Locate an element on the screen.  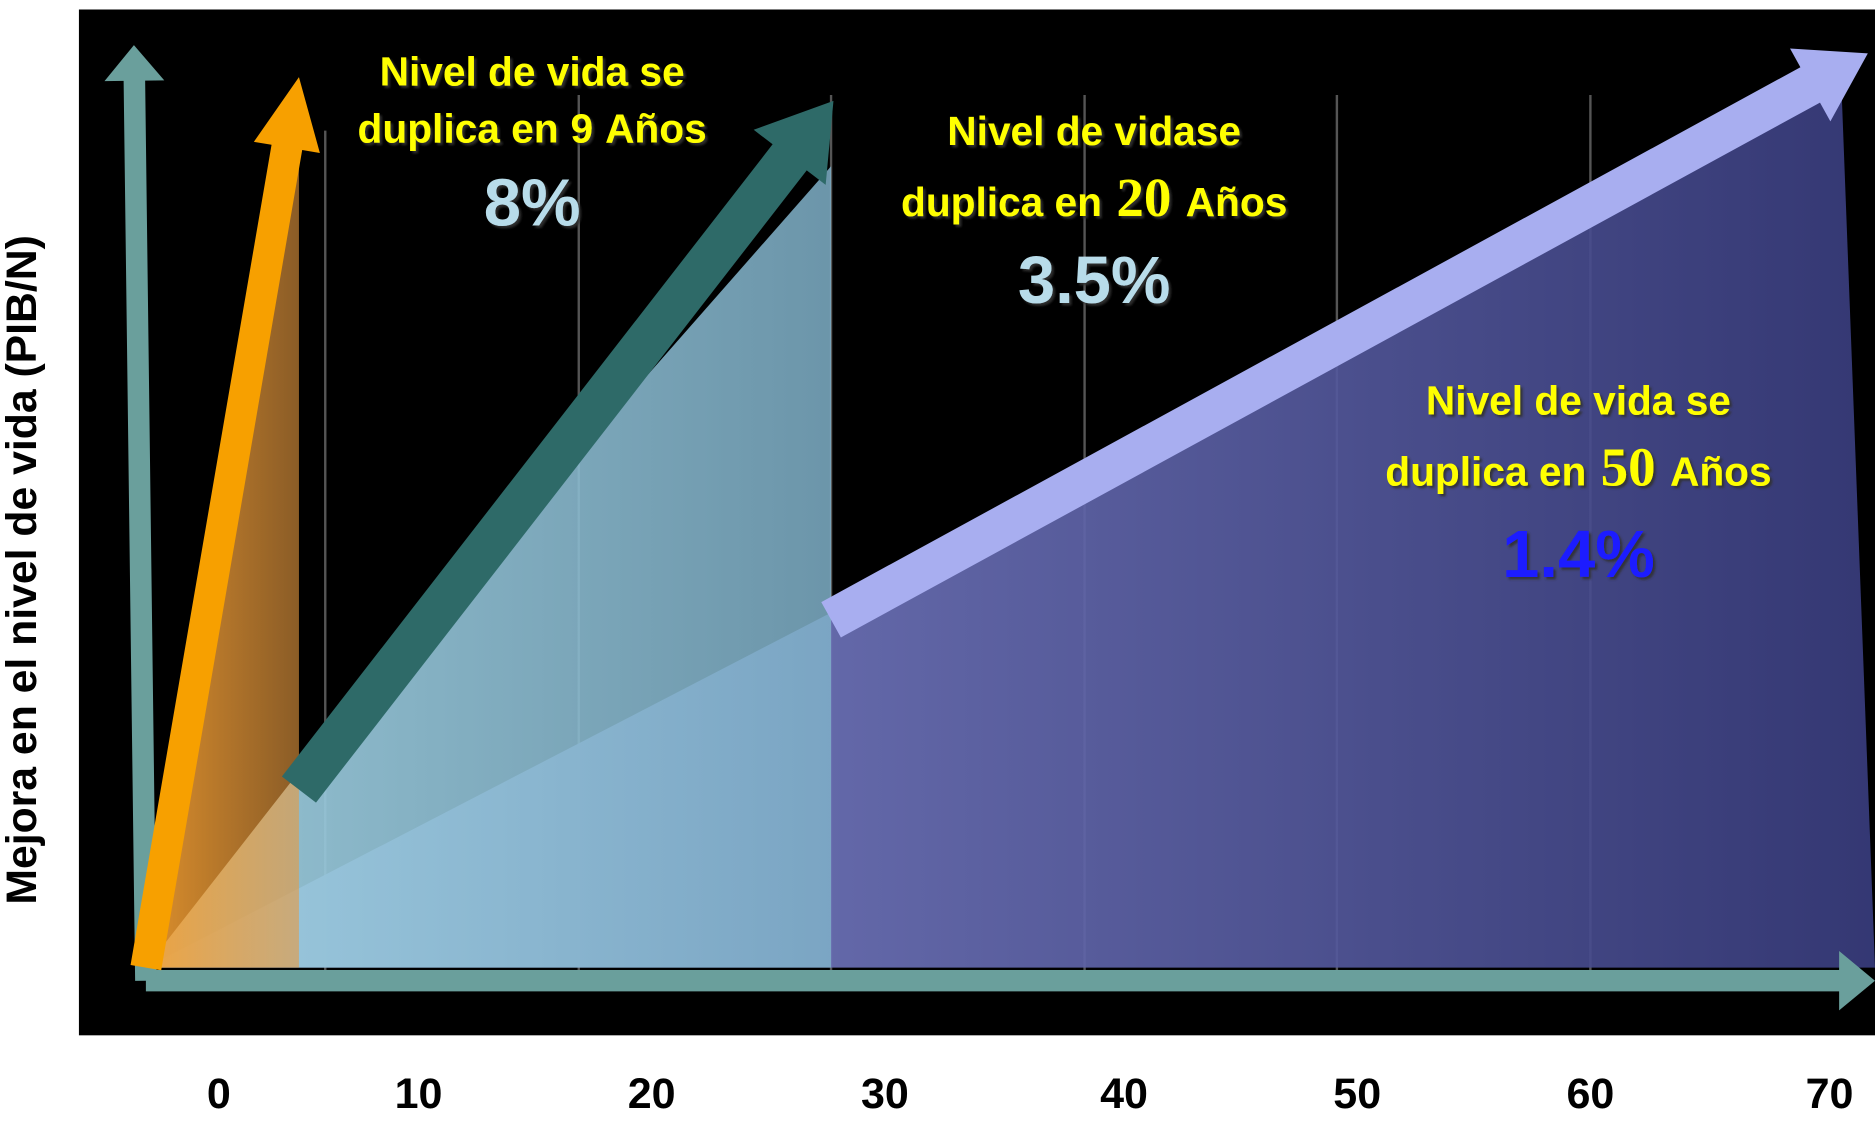
x-label: 10 is located at coordinates (419, 1094).